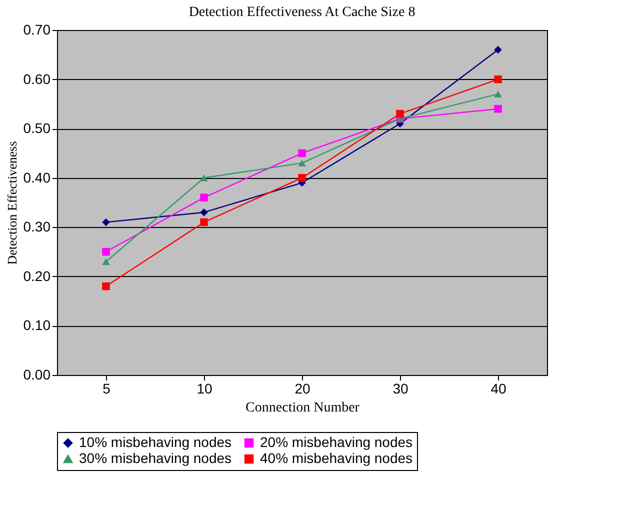  I want to click on x-tick-label: 30, so click(400, 388).